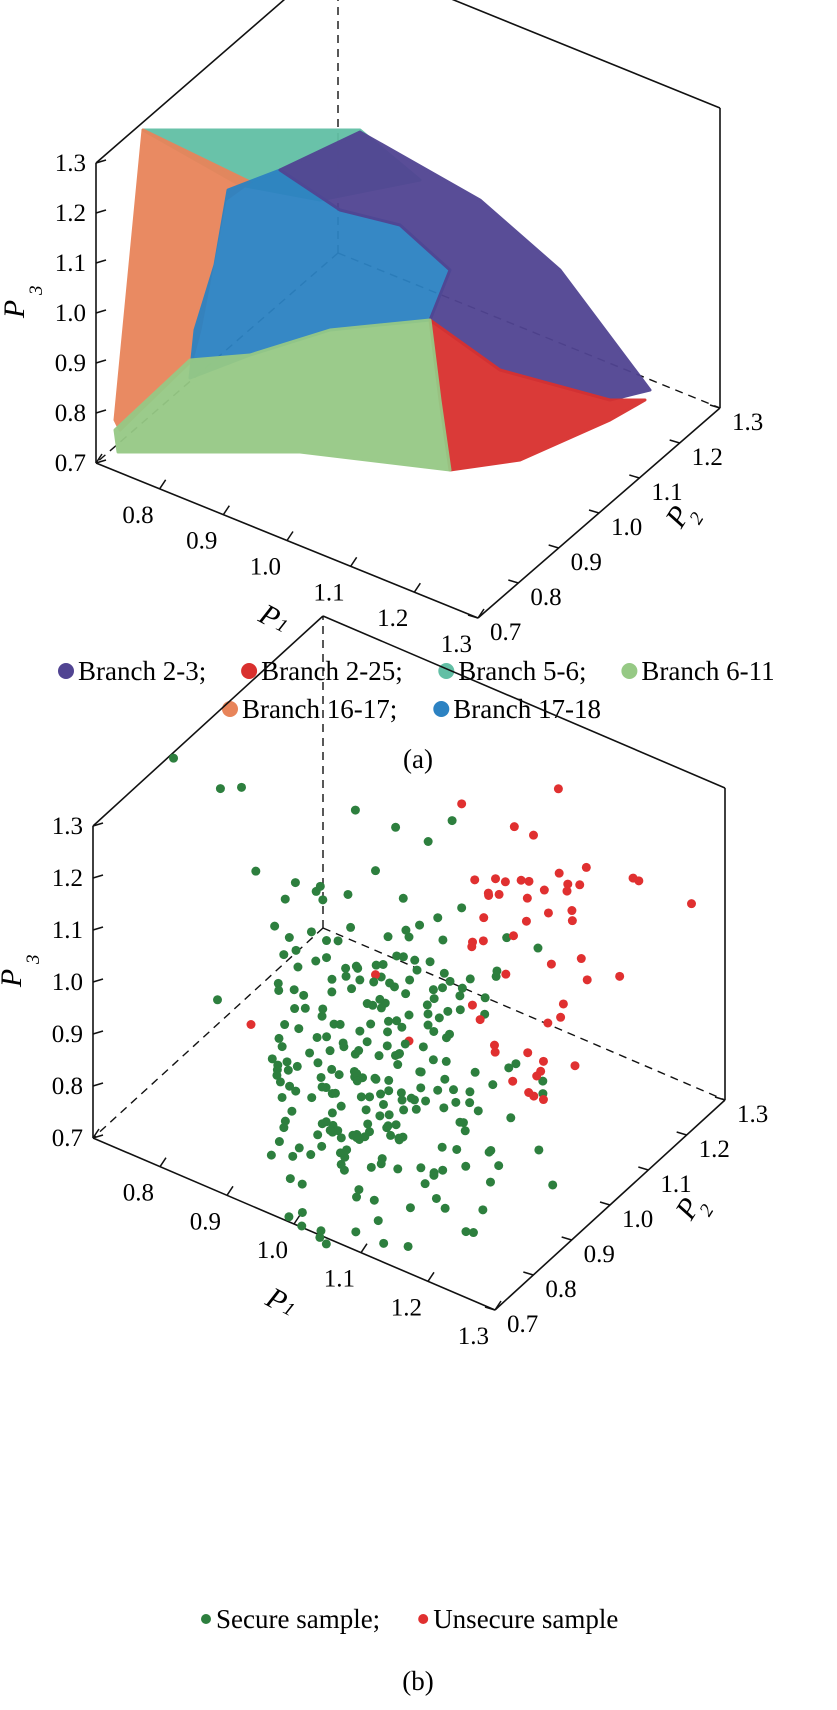 The height and width of the screenshot is (1710, 837). Describe the element at coordinates (67, 982) in the screenshot. I see `z-tick-label: 1.0` at that location.